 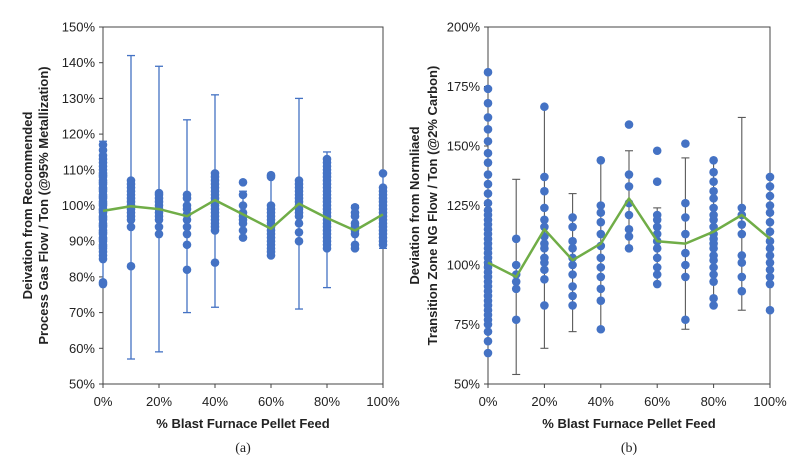 What do you see at coordinates (770, 401) in the screenshot?
I see `x-tick-label: 100%` at bounding box center [770, 401].